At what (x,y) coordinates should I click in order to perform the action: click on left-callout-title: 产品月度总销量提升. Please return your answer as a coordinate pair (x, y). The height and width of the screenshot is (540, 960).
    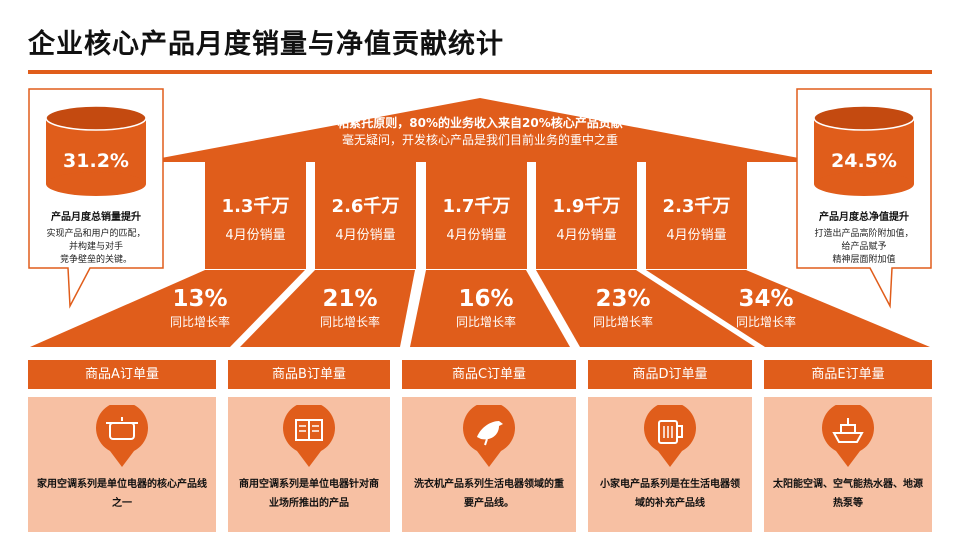
    Looking at the image, I should click on (96, 217).